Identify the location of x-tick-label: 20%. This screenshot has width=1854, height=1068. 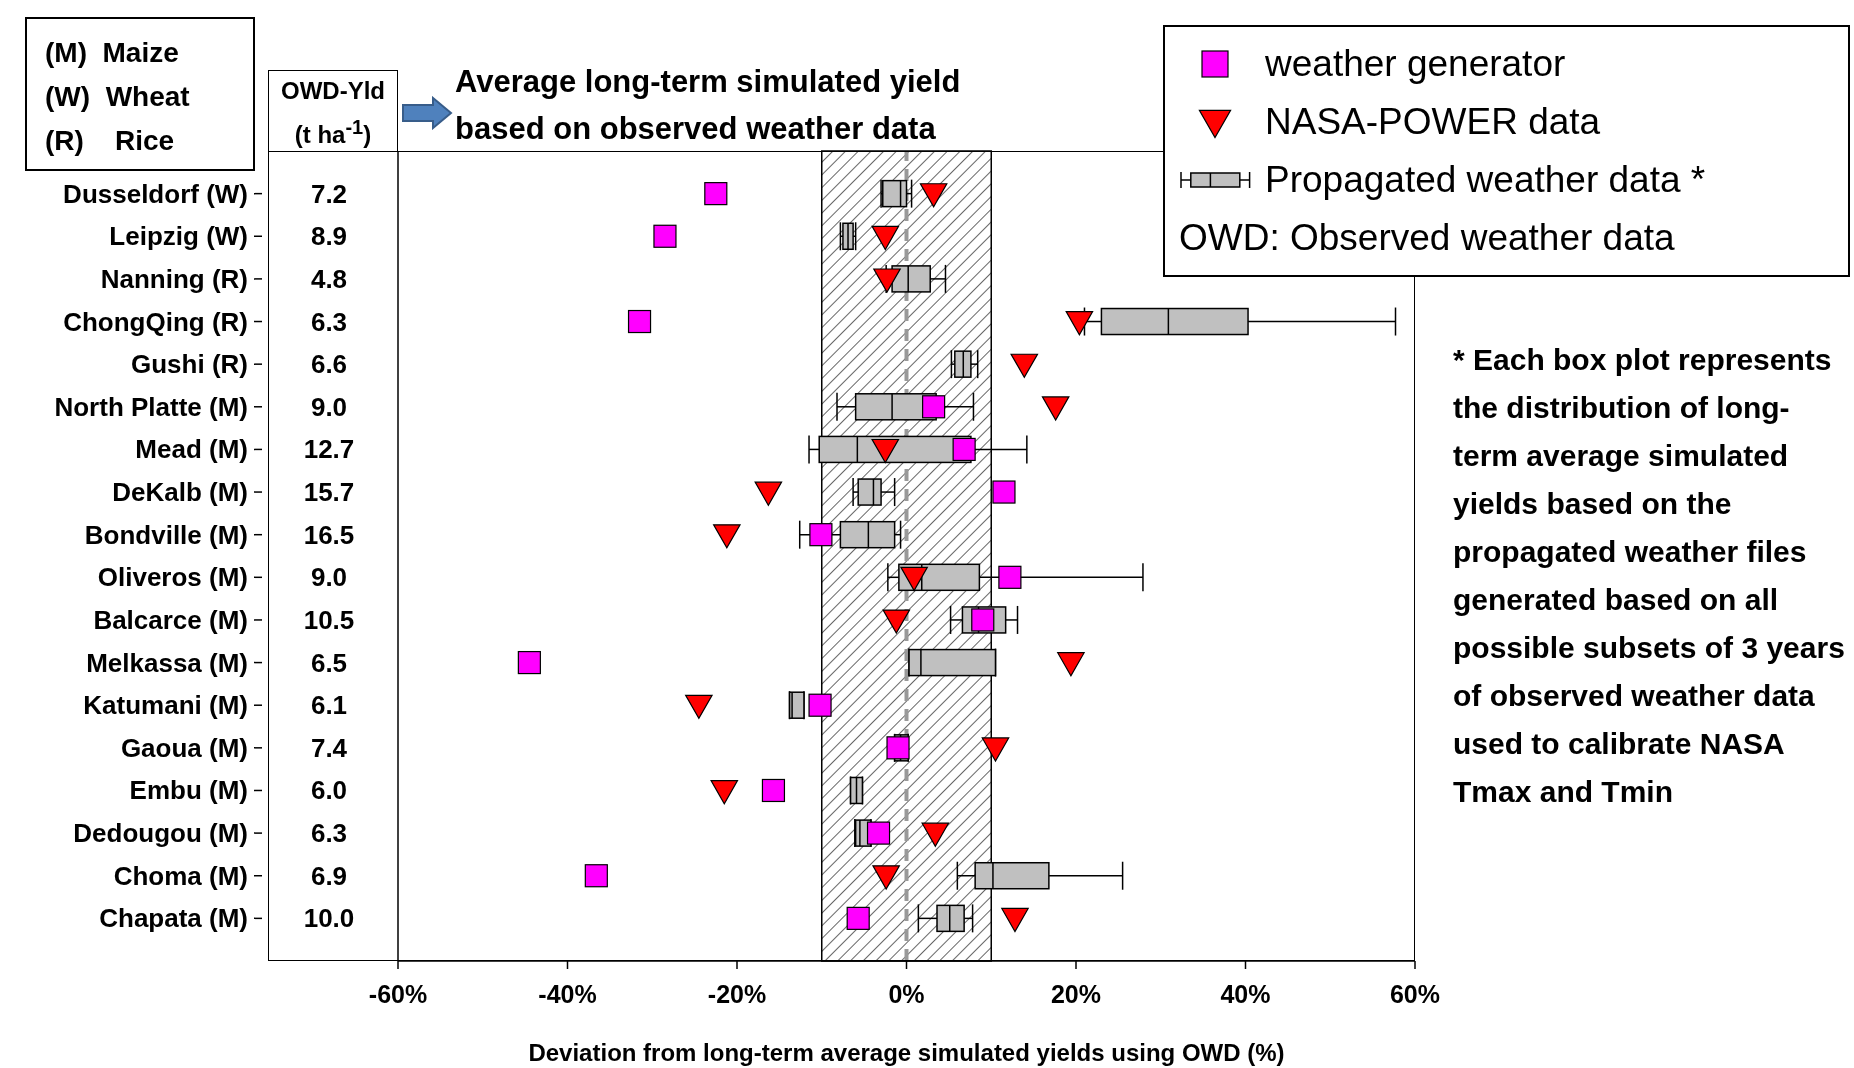
(1076, 993).